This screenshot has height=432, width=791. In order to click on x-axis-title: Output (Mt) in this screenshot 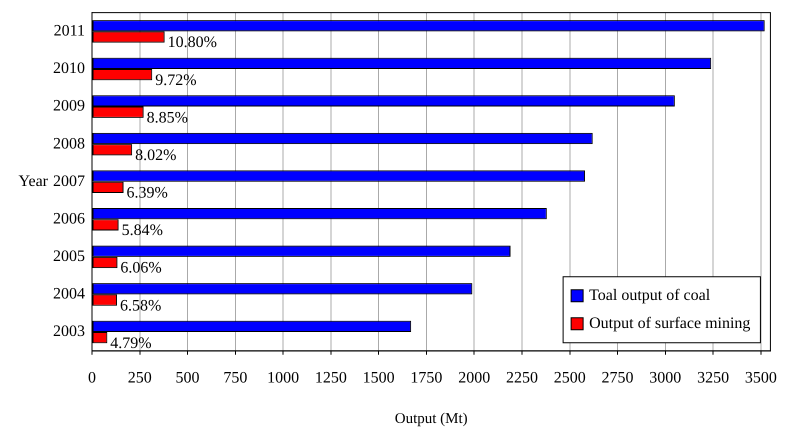, I will do `click(431, 418)`.